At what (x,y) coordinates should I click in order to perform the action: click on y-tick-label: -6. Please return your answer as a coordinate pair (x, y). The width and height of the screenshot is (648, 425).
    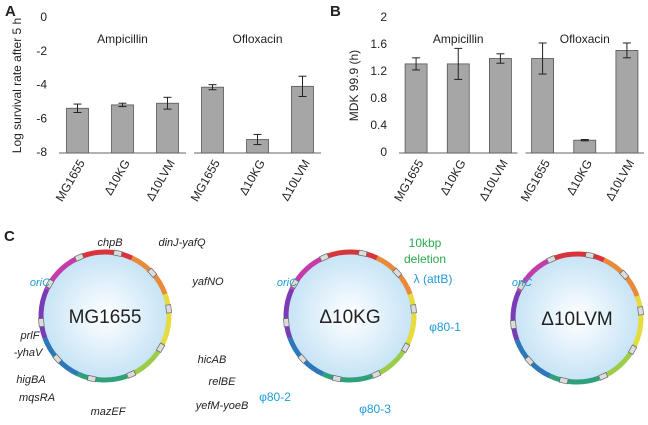
    Looking at the image, I should click on (41, 118).